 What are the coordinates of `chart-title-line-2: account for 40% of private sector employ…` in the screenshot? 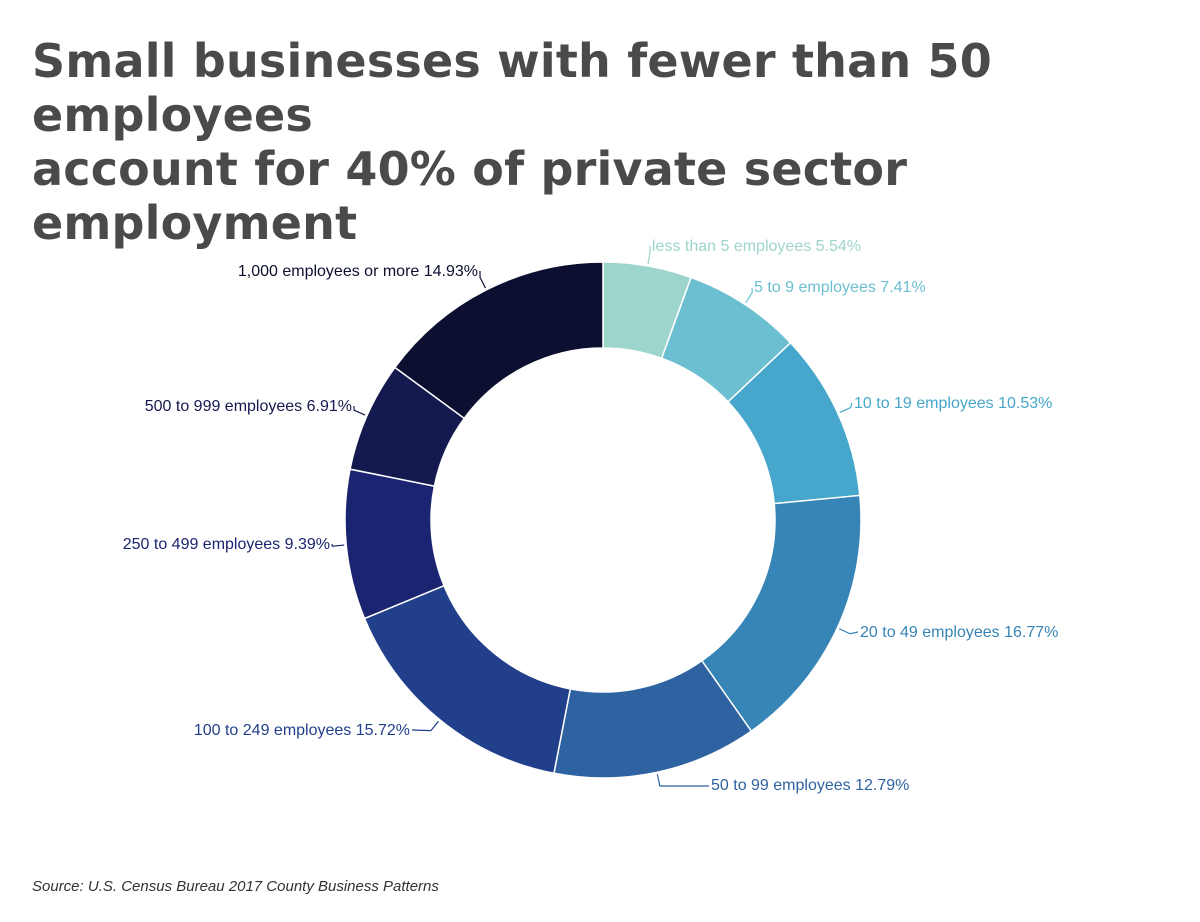 It's located at (470, 196).